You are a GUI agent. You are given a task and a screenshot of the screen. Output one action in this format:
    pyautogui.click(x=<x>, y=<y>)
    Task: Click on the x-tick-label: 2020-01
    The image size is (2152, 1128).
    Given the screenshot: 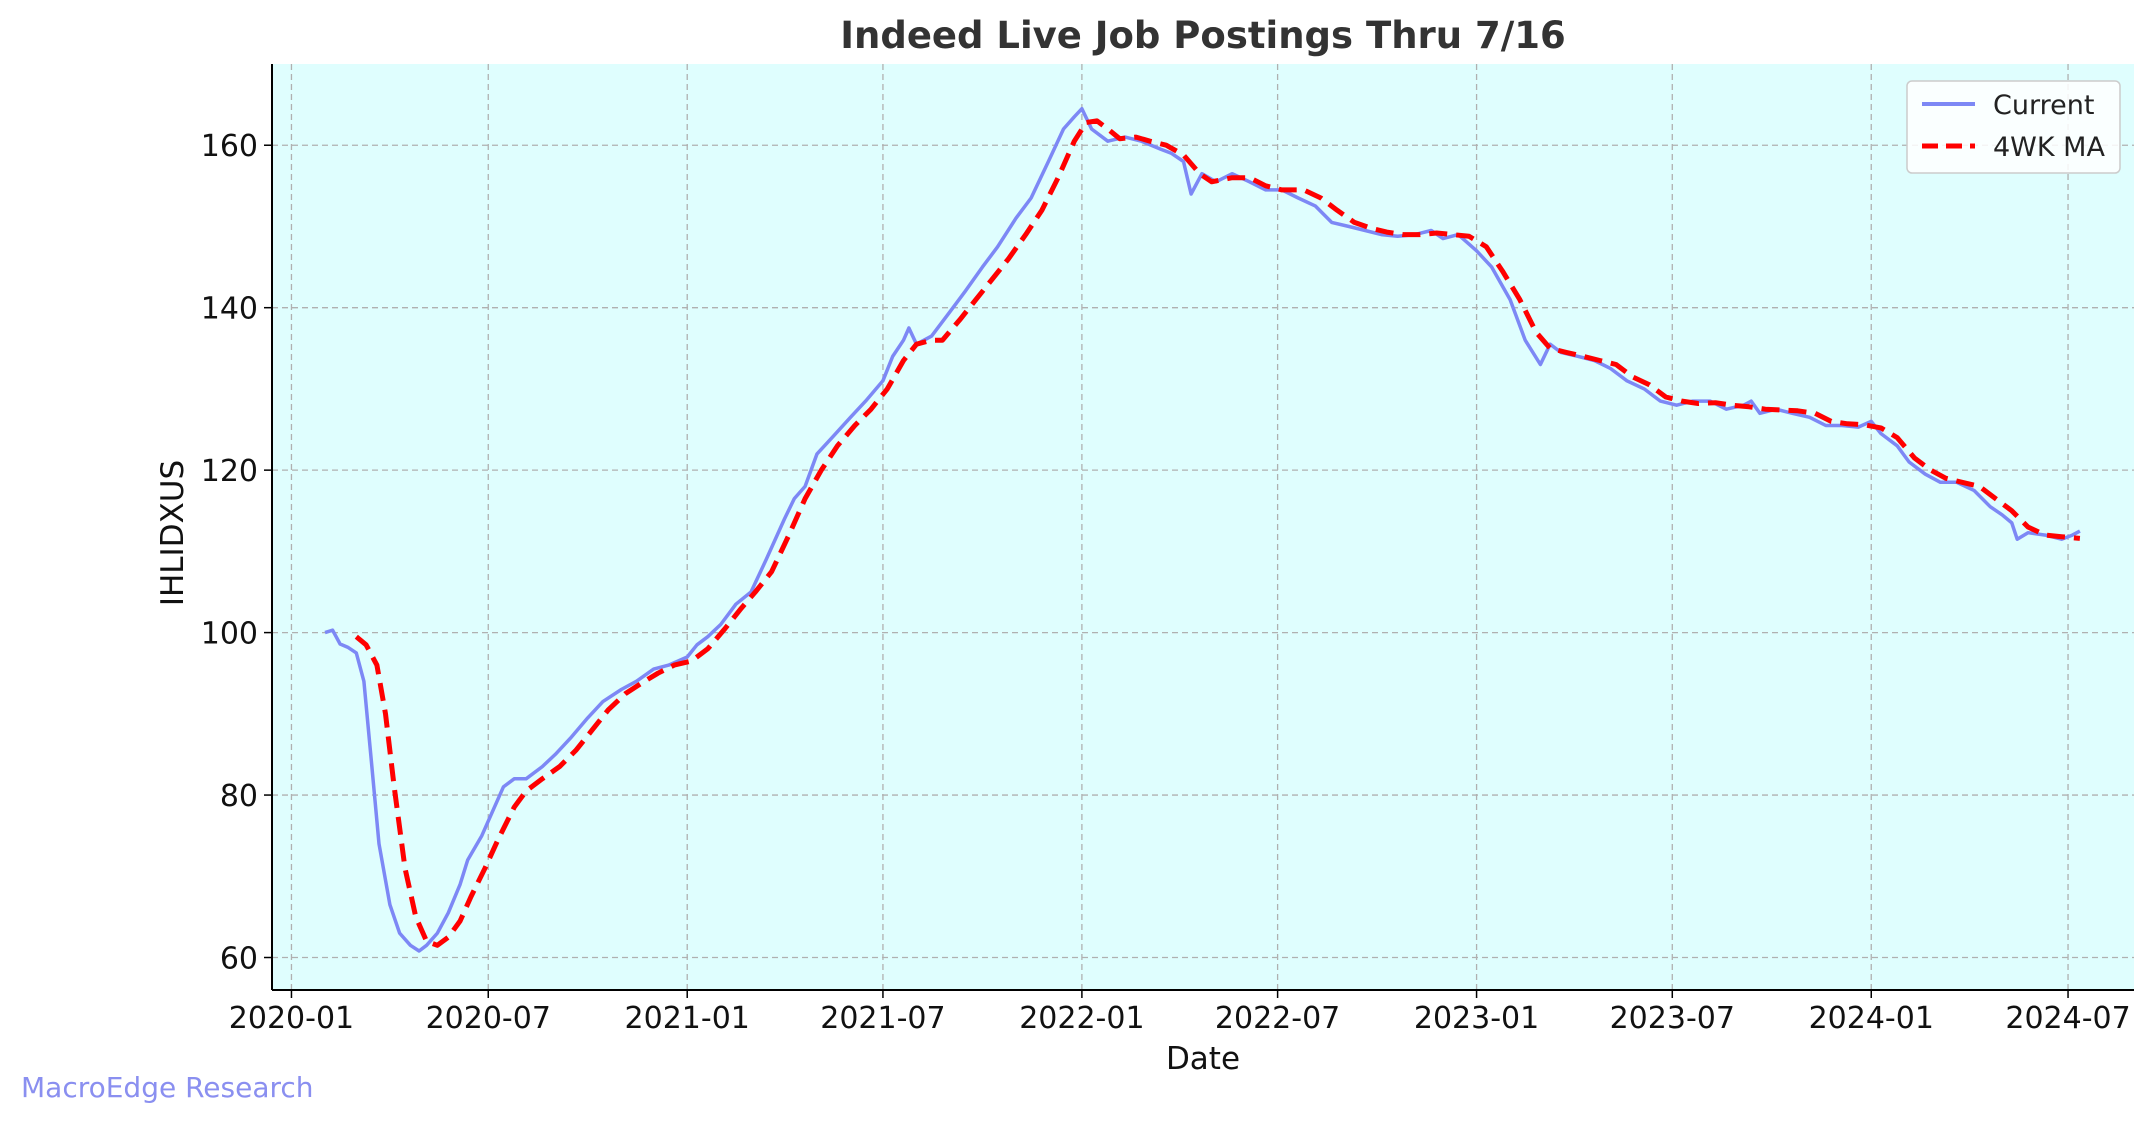 What is the action you would take?
    pyautogui.click(x=291, y=1018)
    